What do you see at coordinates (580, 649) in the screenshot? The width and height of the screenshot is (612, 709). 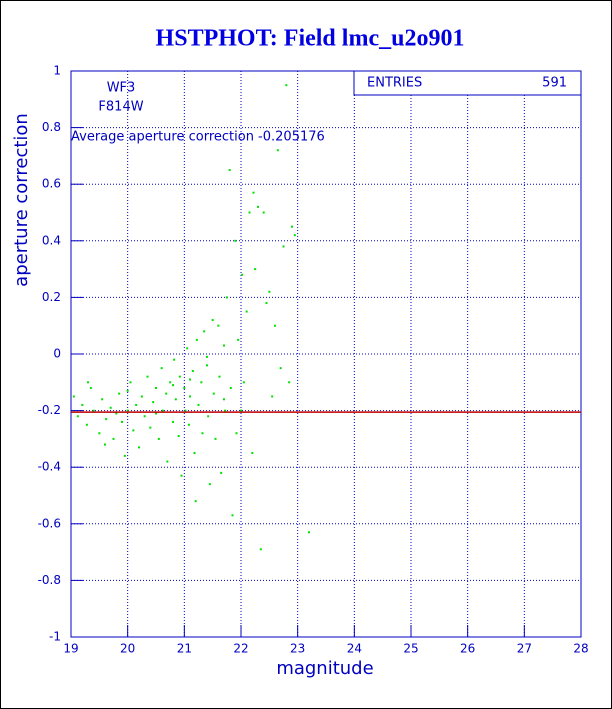 I see `x-tick-label: 28` at bounding box center [580, 649].